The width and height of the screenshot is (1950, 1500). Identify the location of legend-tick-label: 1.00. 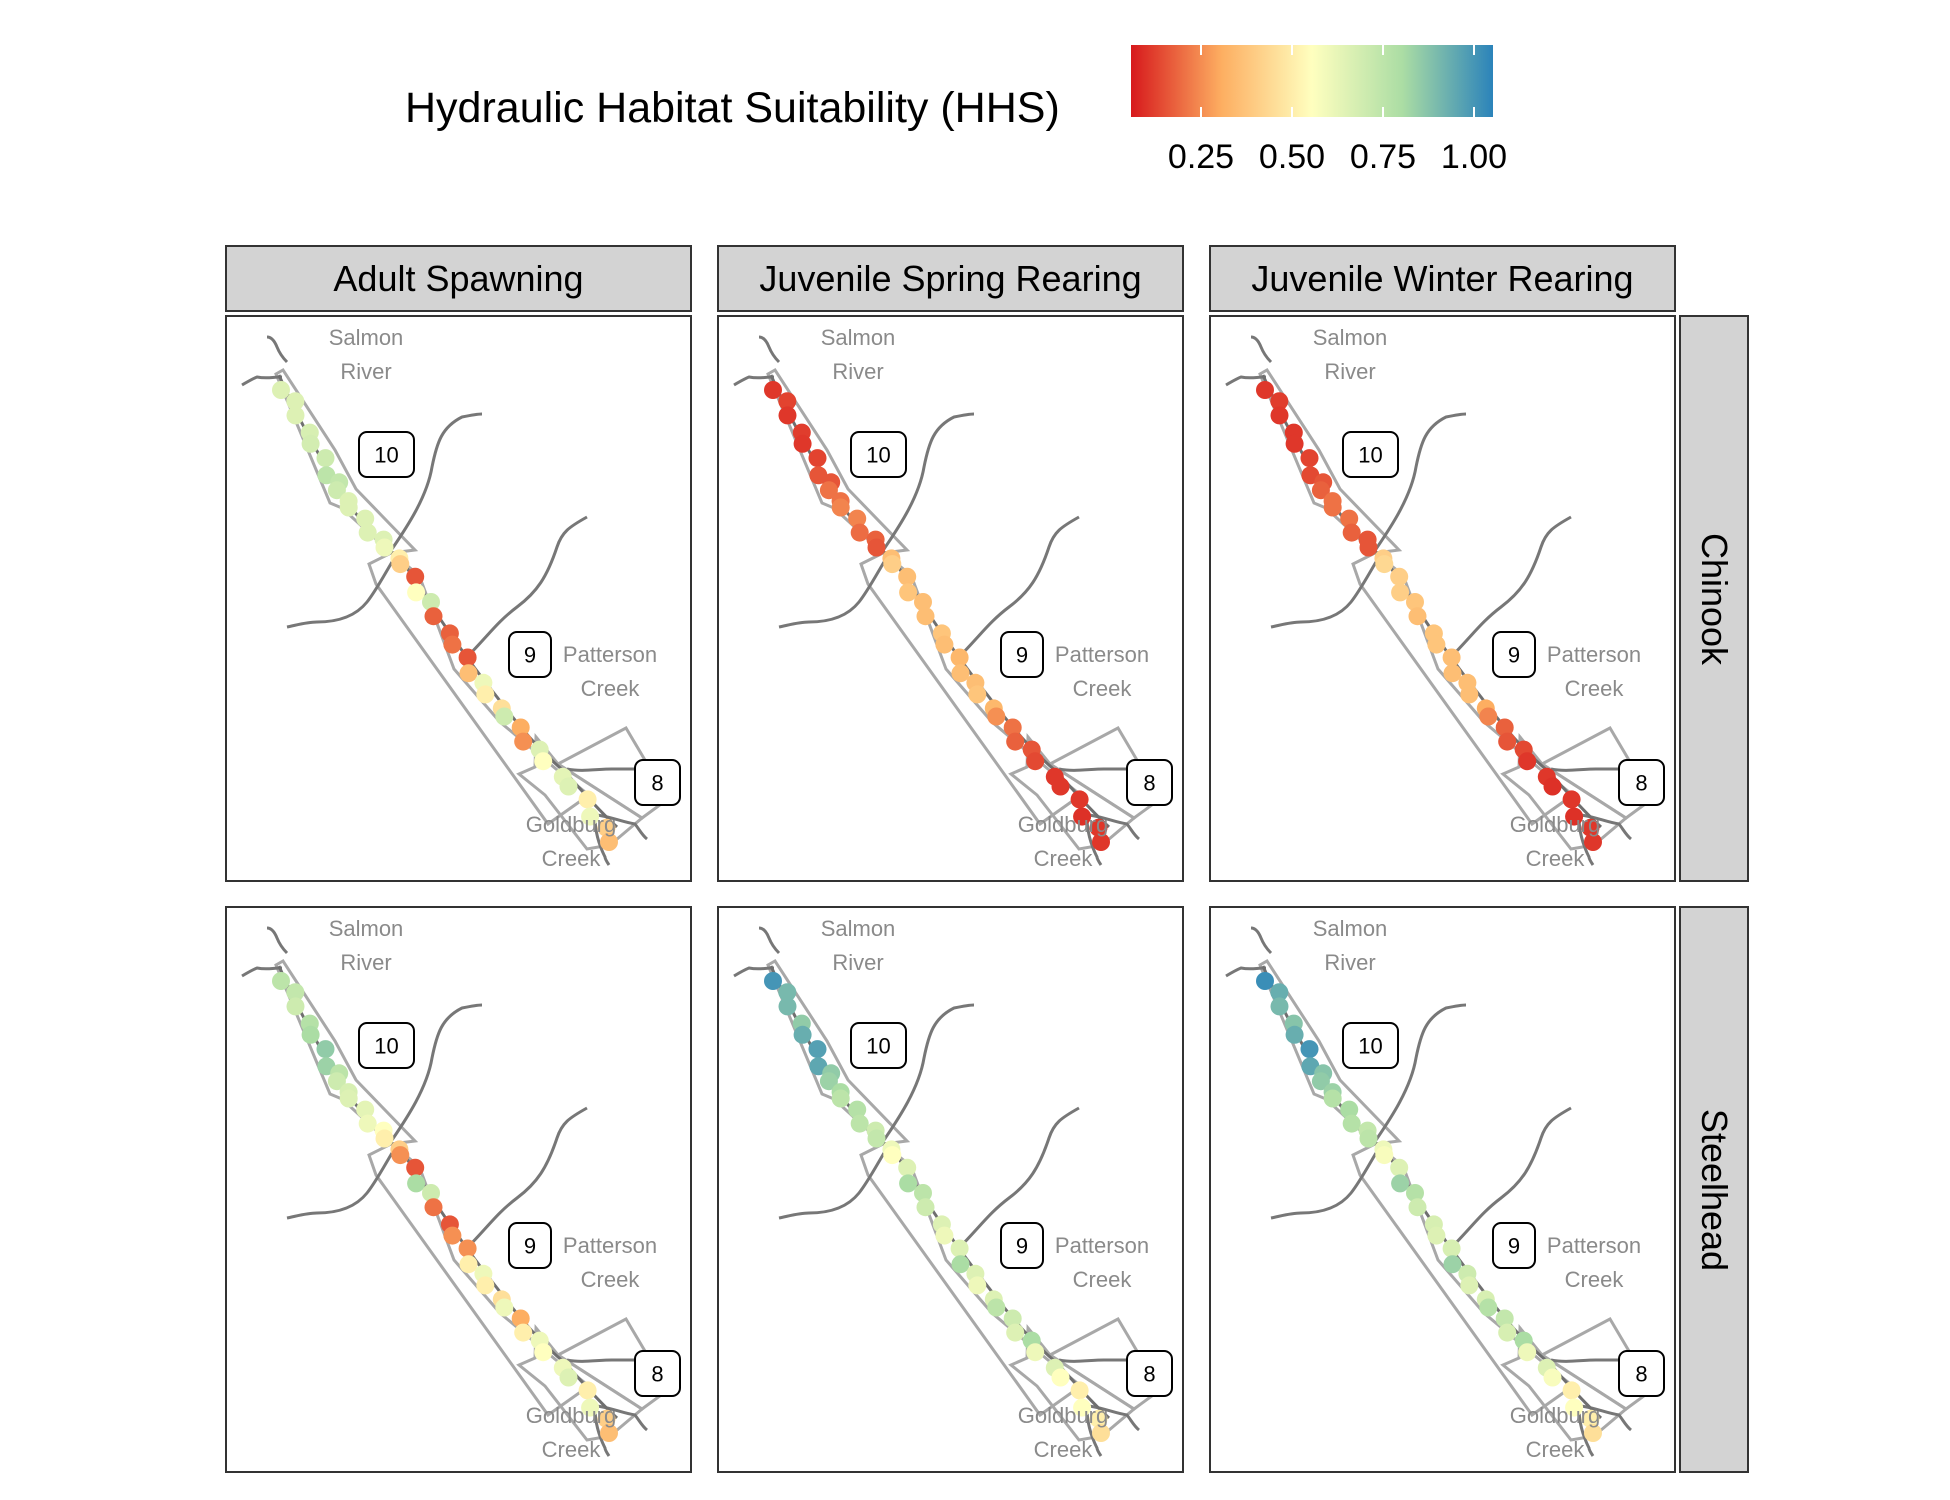
(1474, 157).